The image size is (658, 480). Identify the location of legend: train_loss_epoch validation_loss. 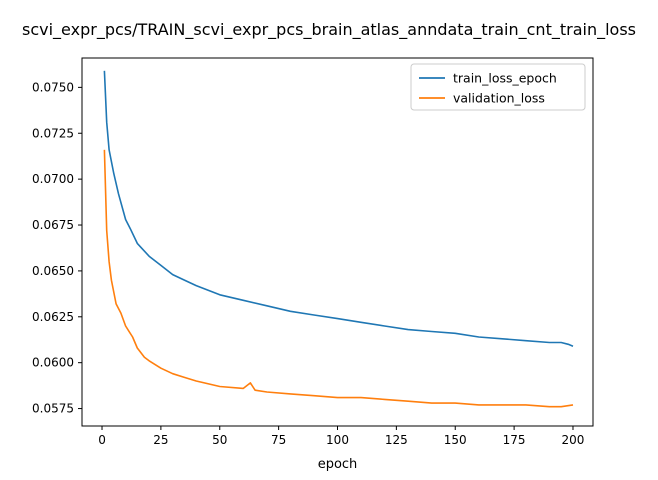
(498, 87).